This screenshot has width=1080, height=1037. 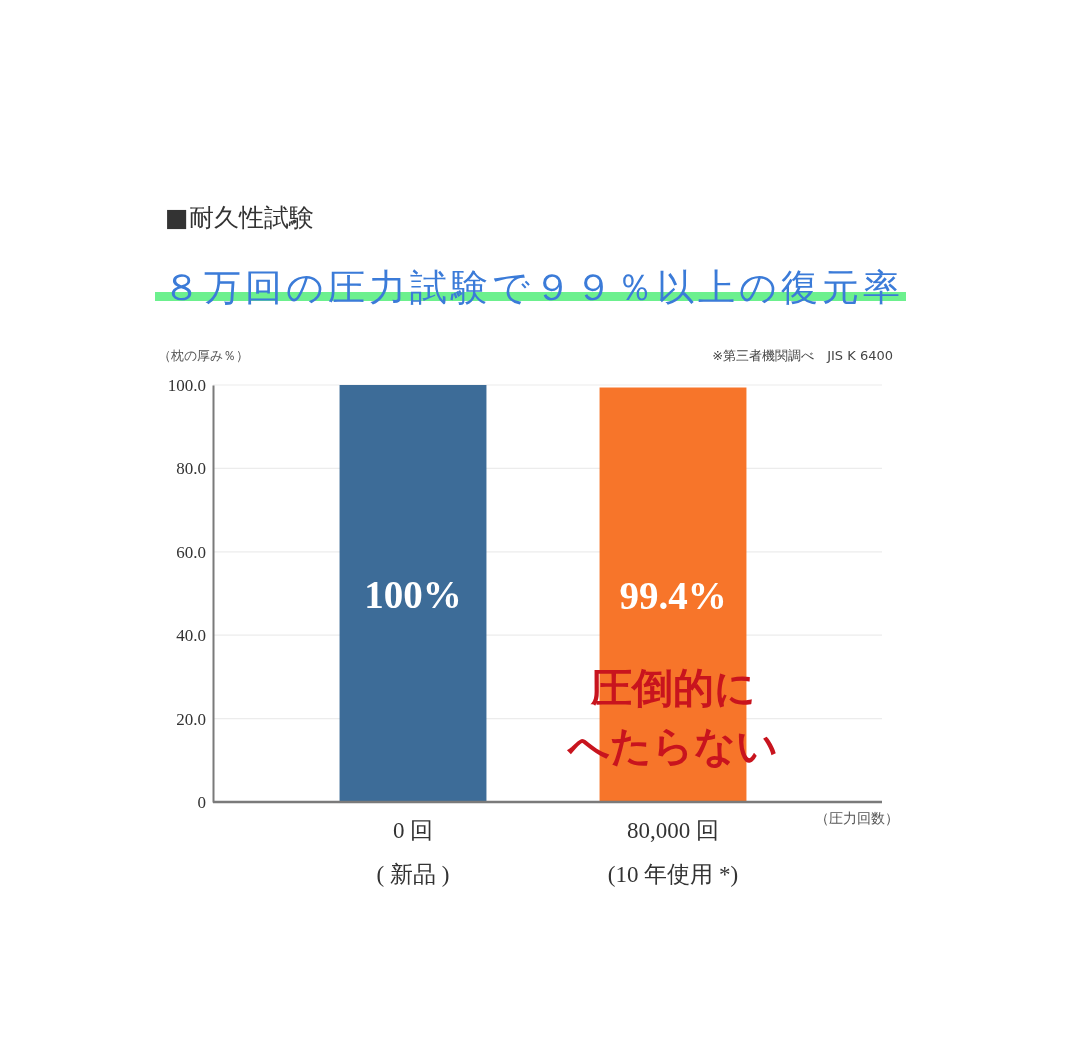 What do you see at coordinates (673, 852) in the screenshot?
I see `x-tick-label: 80,000 回 (10 年使用 *)` at bounding box center [673, 852].